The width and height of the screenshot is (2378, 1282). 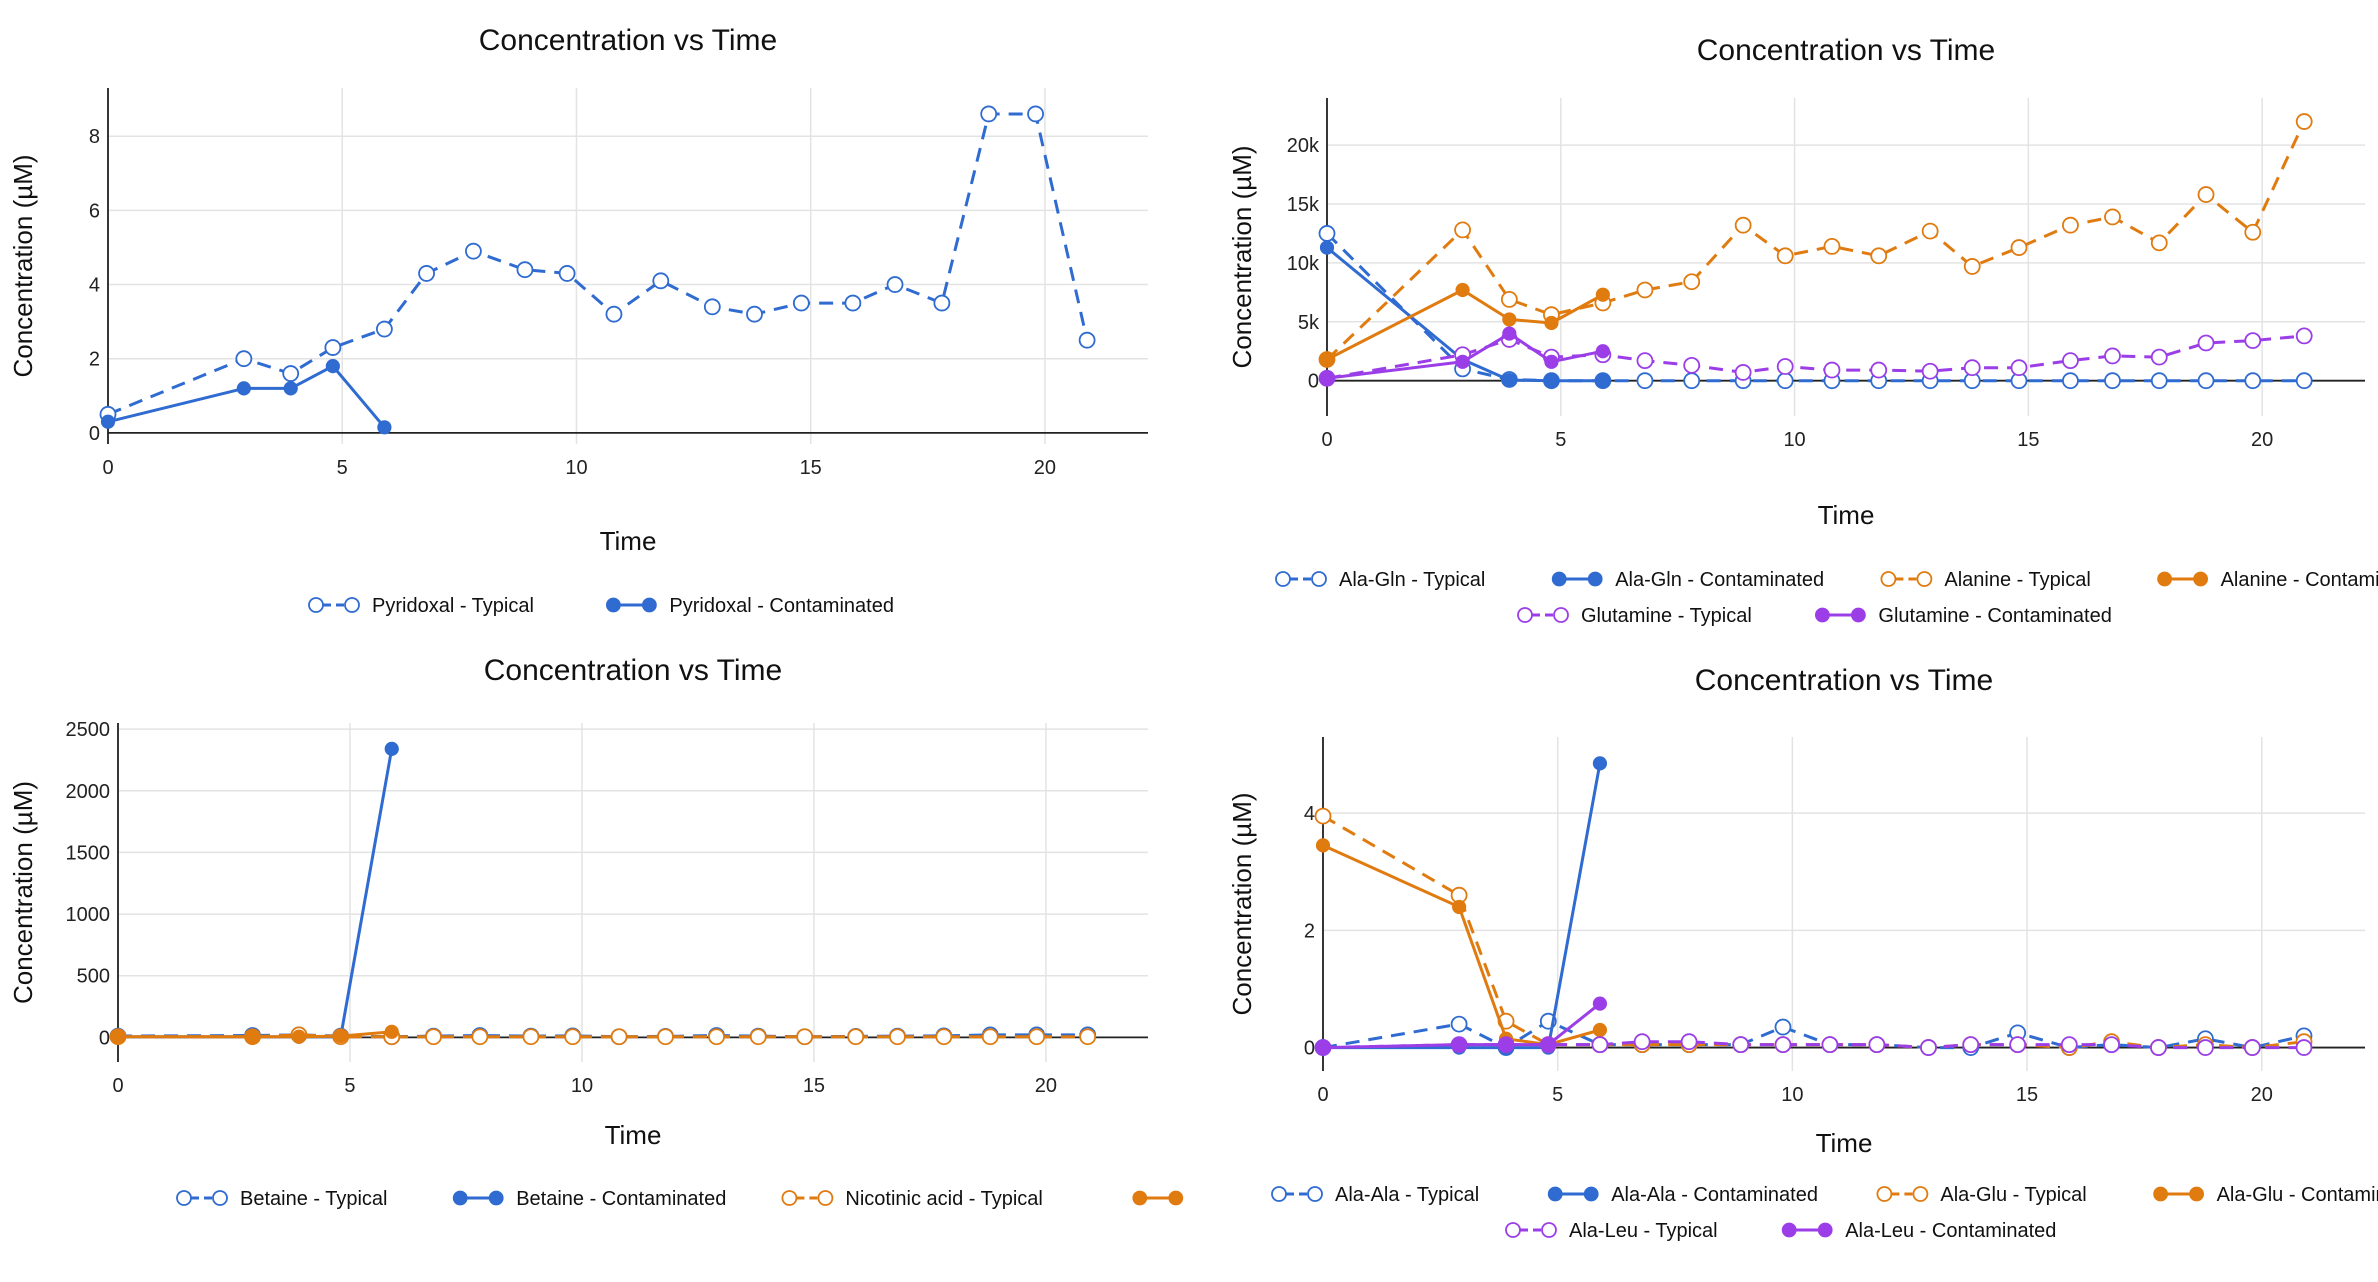 What do you see at coordinates (589, 1199) in the screenshot?
I see `legend-item-betaine-contaminated: Betaine - Contaminated` at bounding box center [589, 1199].